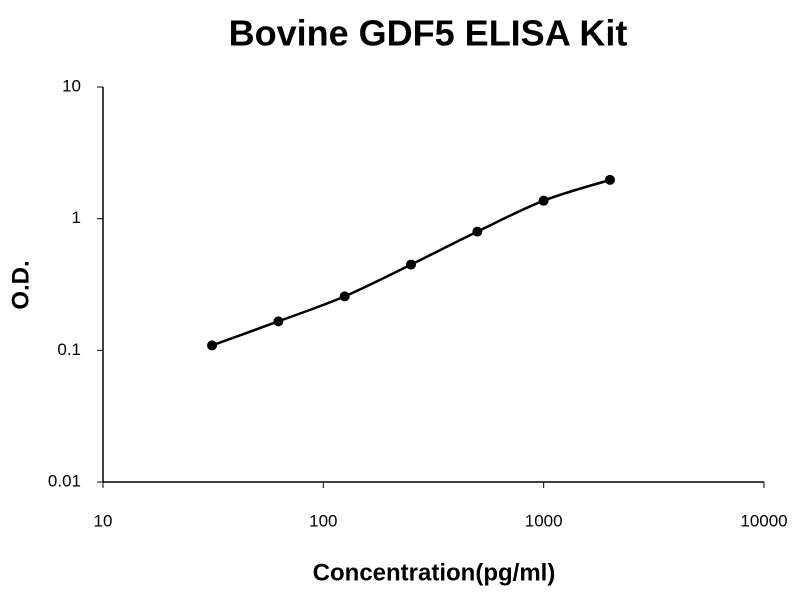  What do you see at coordinates (69, 349) in the screenshot?
I see `y-tick-label: 0.1` at bounding box center [69, 349].